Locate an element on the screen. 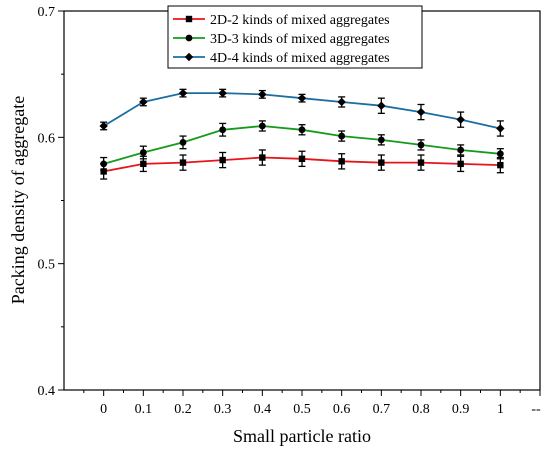  x-tick-label: 0.6 is located at coordinates (342, 409).